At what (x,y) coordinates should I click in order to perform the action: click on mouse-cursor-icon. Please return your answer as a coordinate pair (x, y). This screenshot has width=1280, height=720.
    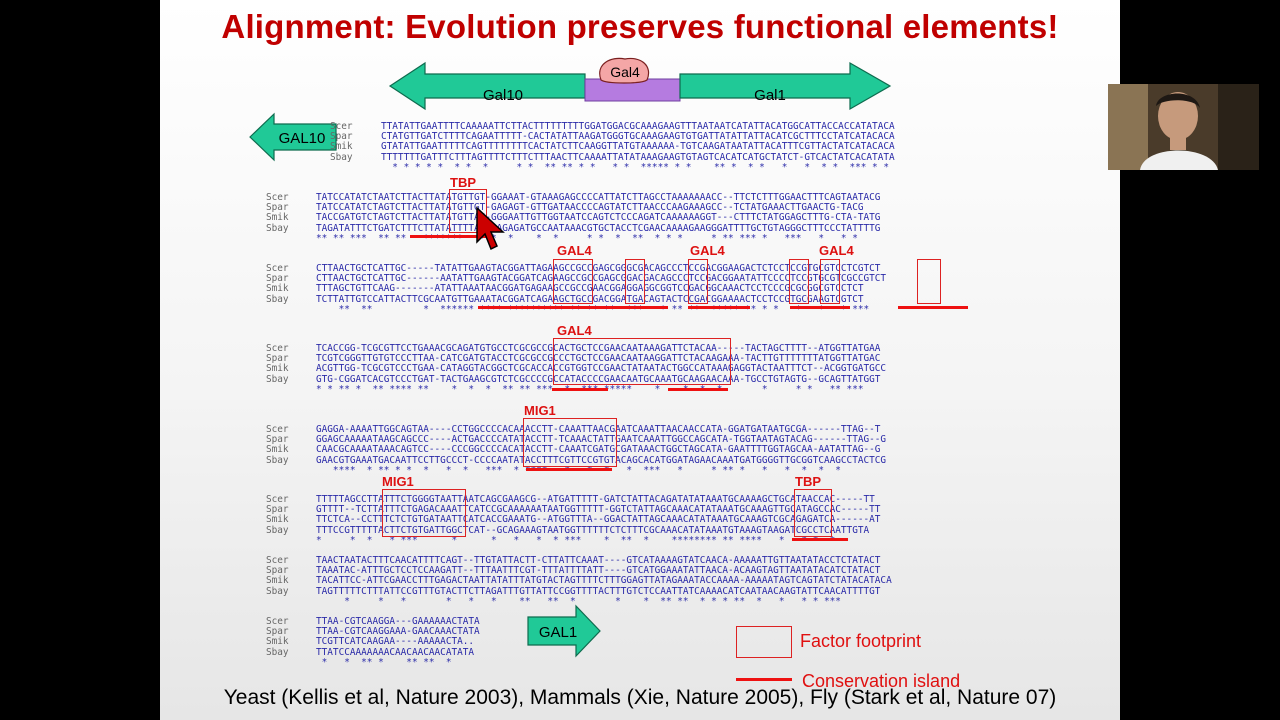
    Looking at the image, I should click on (490, 228).